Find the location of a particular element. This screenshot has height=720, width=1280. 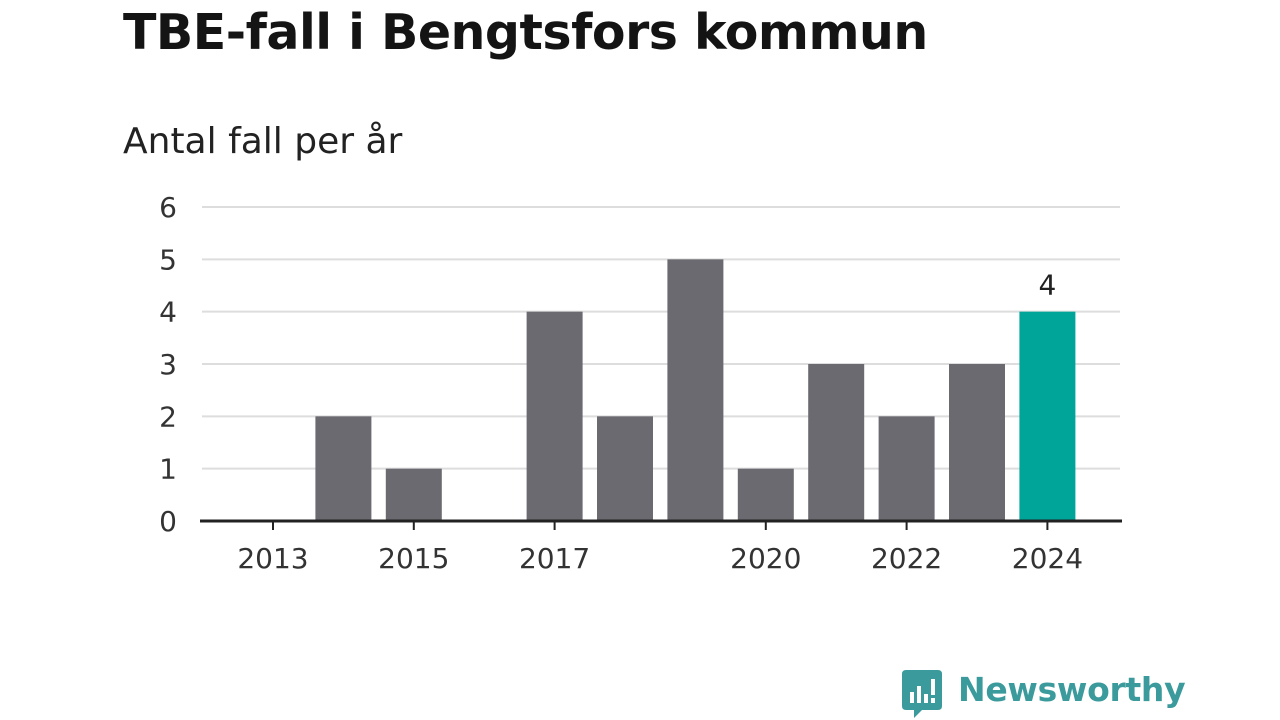

x-tick-label-2024: 2024 is located at coordinates (1047, 558).